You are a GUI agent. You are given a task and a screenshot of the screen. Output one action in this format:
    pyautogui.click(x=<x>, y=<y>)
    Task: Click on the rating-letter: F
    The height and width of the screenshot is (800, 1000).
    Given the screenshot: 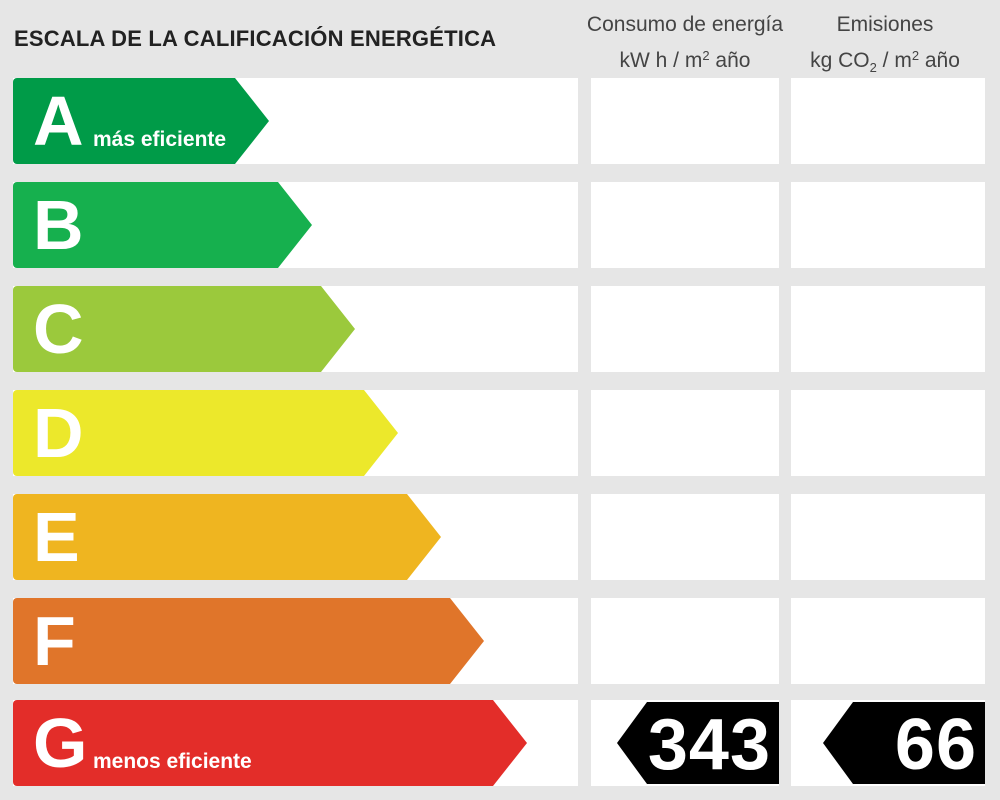 What is the action you would take?
    pyautogui.click(x=54, y=641)
    